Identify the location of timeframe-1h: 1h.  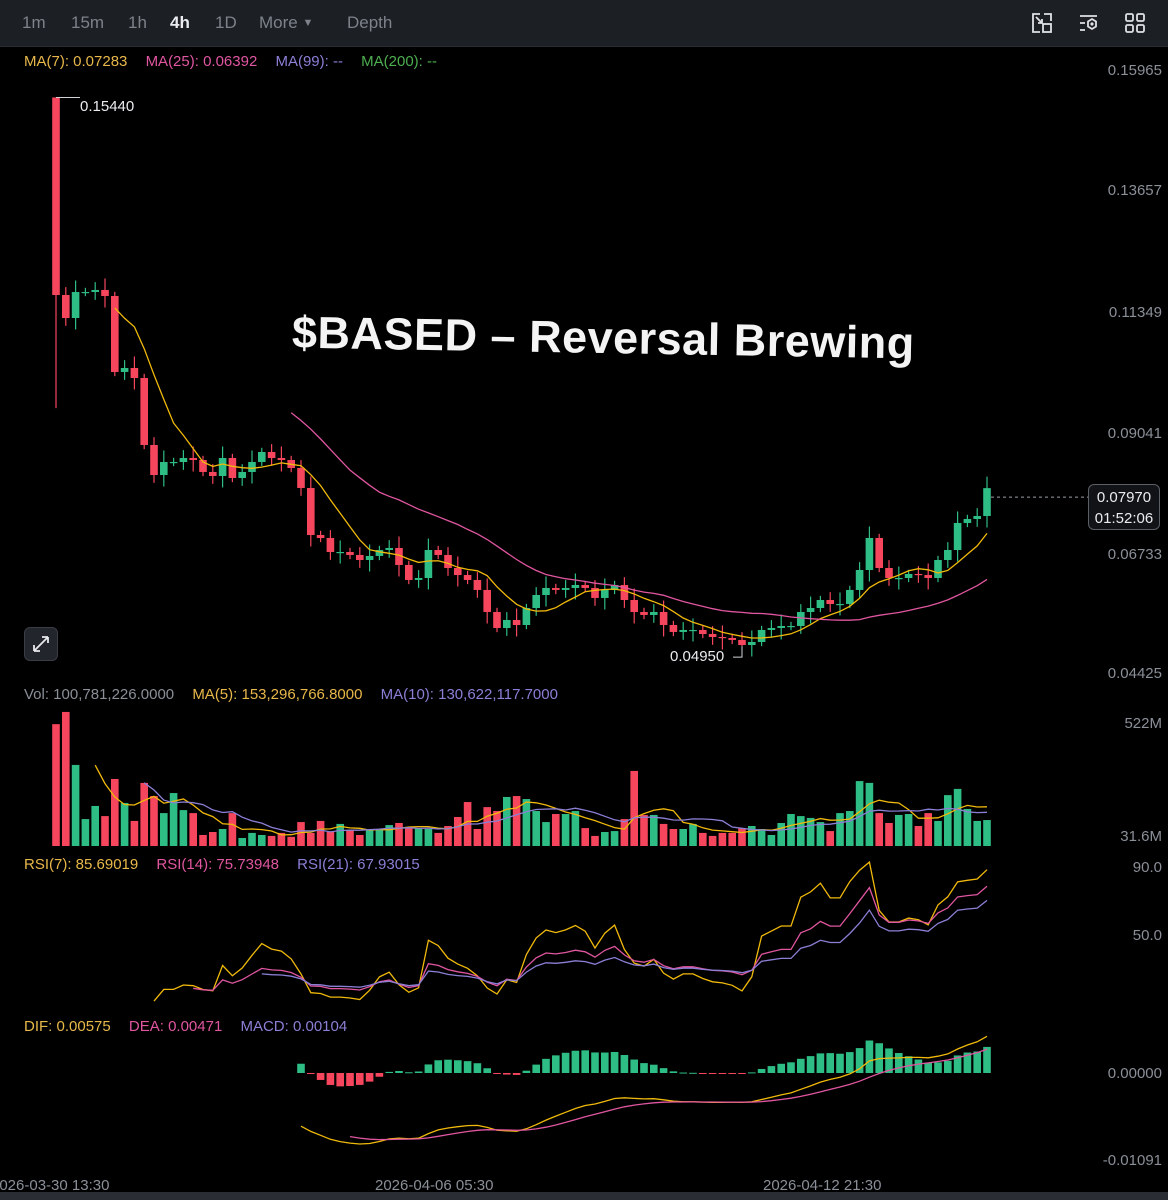
(137, 22).